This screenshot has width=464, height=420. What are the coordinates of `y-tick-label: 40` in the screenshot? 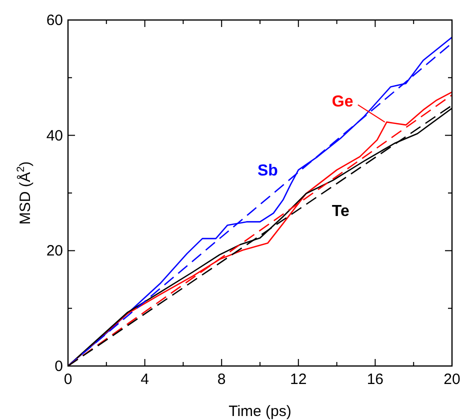 It's located at (54, 135).